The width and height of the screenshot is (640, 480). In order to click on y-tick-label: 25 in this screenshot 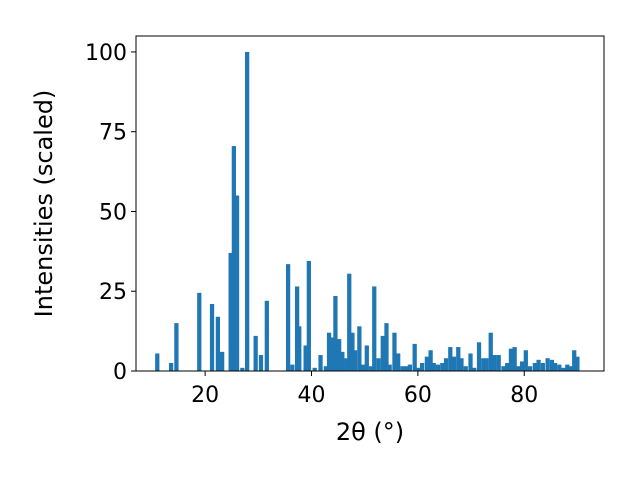, I will do `click(113, 292)`.